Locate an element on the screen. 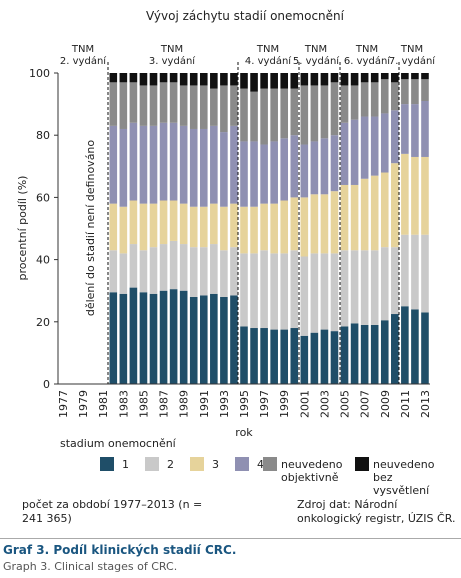 This screenshot has height=578, width=461. x-tick-label: 1983 is located at coordinates (123, 404).